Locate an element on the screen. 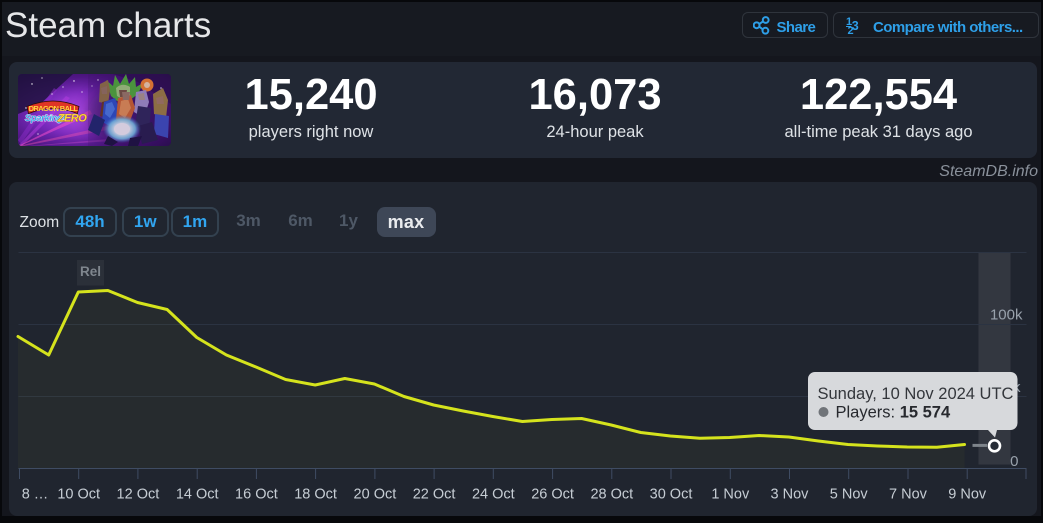  svg-text: 26 Oct is located at coordinates (552, 495).